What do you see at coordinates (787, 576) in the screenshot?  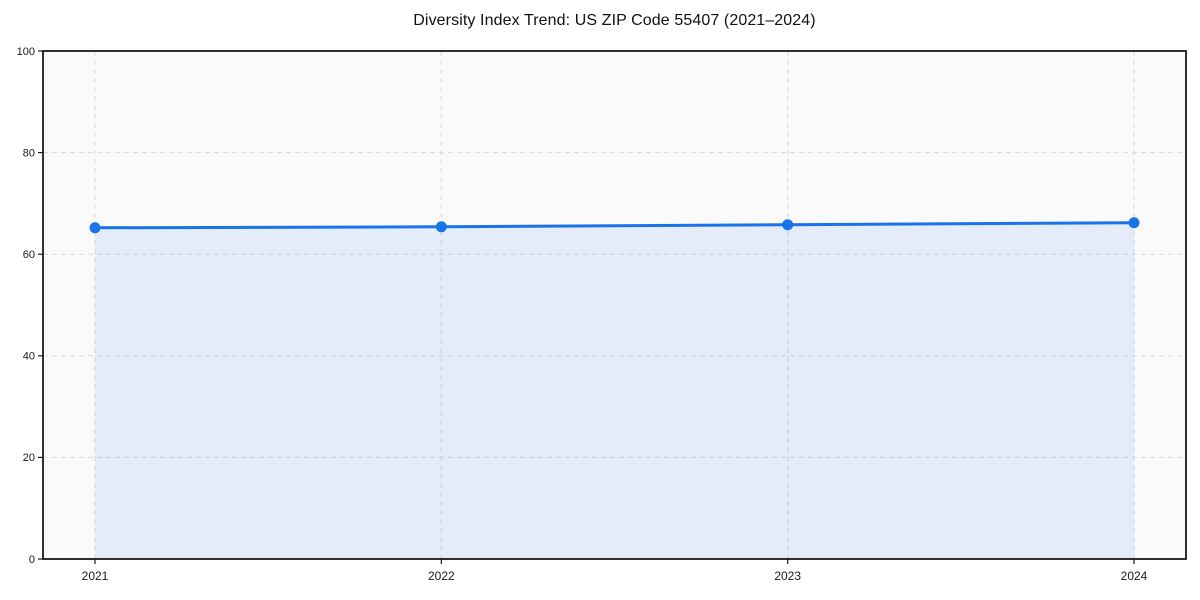 I see `x-tick-label: 2023` at bounding box center [787, 576].